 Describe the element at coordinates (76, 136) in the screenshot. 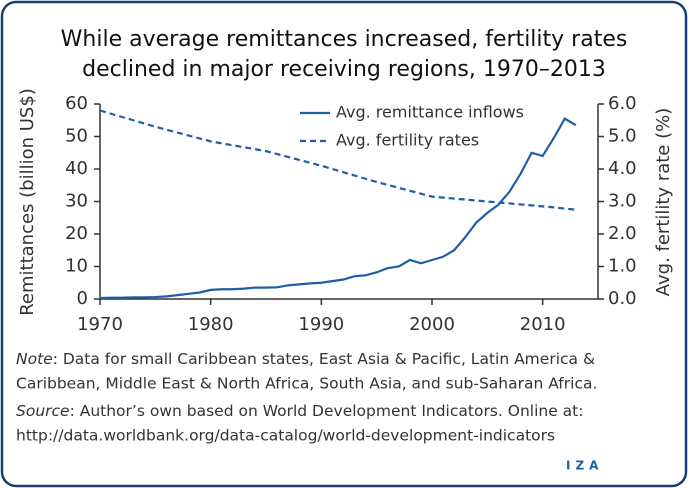

I see `y-tick-label: 50` at that location.